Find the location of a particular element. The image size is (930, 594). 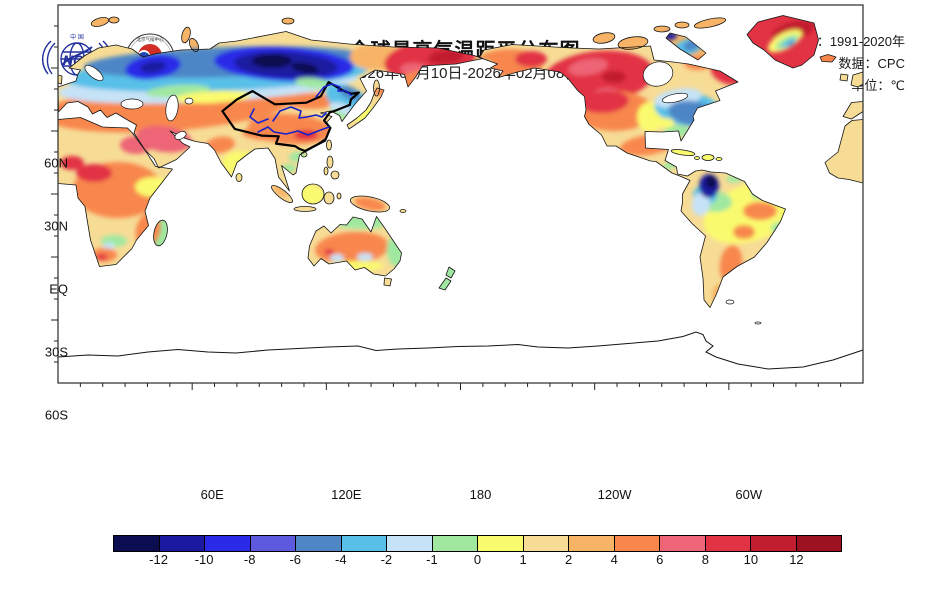

colorbar-tick-12: 12 is located at coordinates (796, 559).